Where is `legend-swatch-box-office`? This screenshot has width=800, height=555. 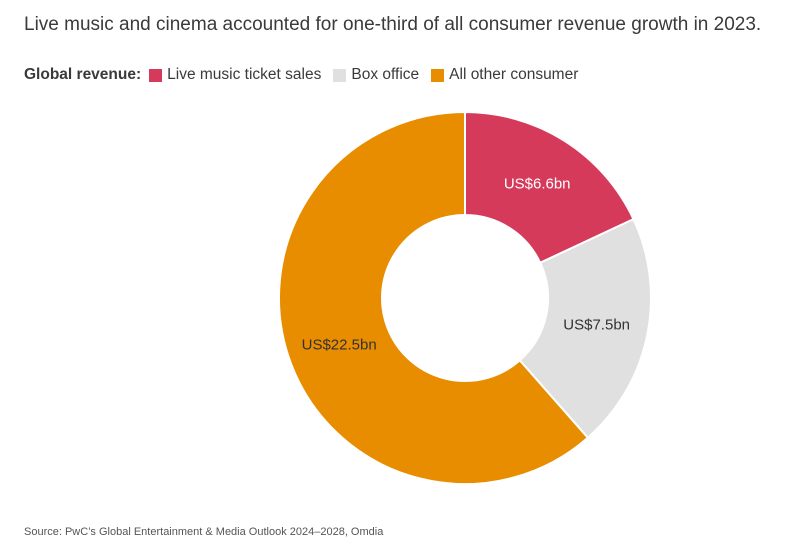 legend-swatch-box-office is located at coordinates (340, 75).